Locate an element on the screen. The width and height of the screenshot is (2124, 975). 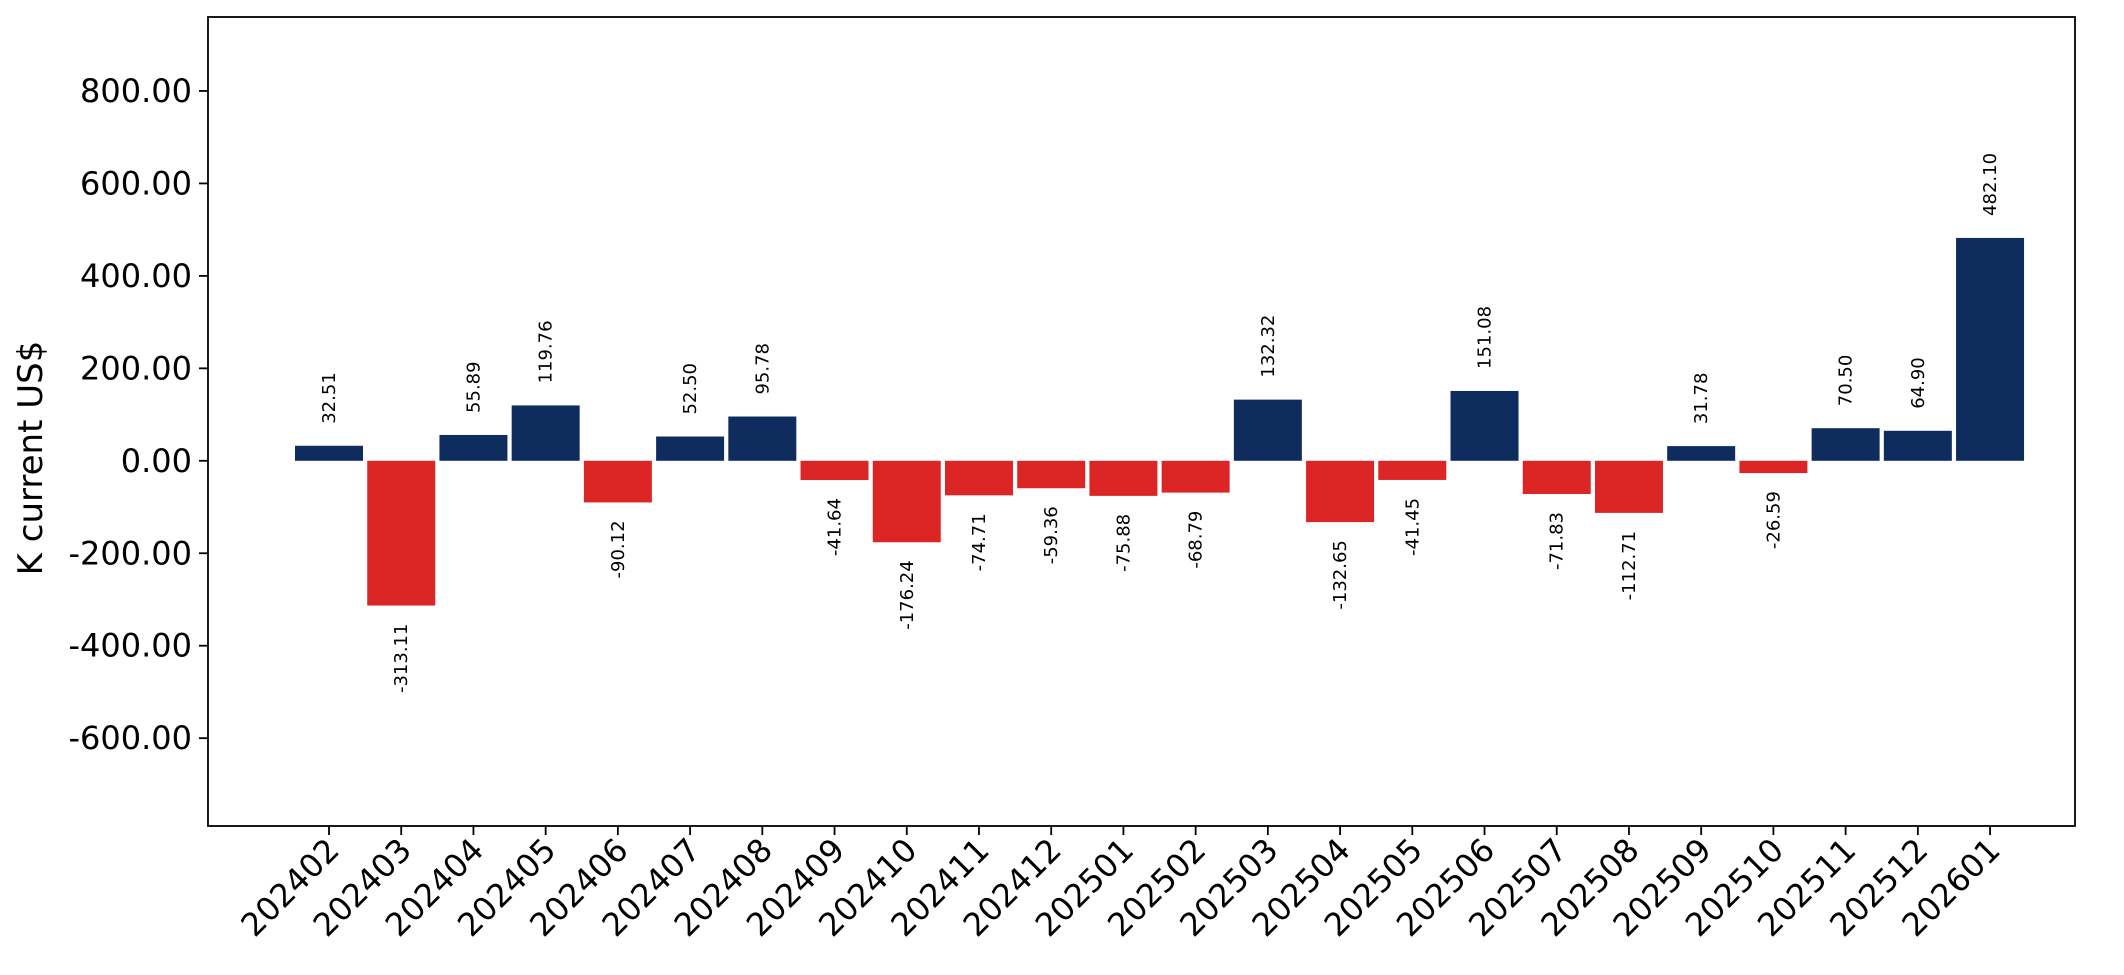
bar-value-label: -176.24 is located at coordinates (907, 594).